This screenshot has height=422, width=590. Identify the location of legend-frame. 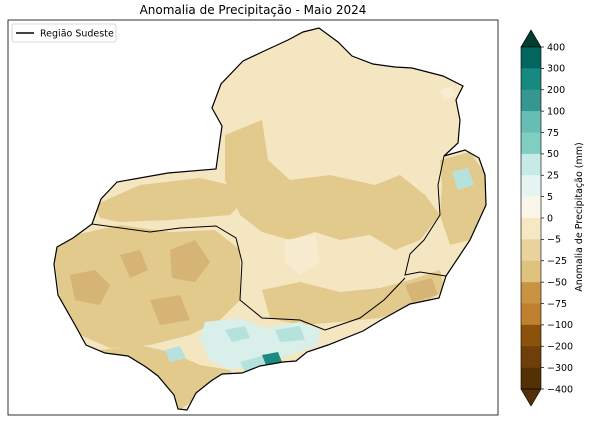
(64, 33).